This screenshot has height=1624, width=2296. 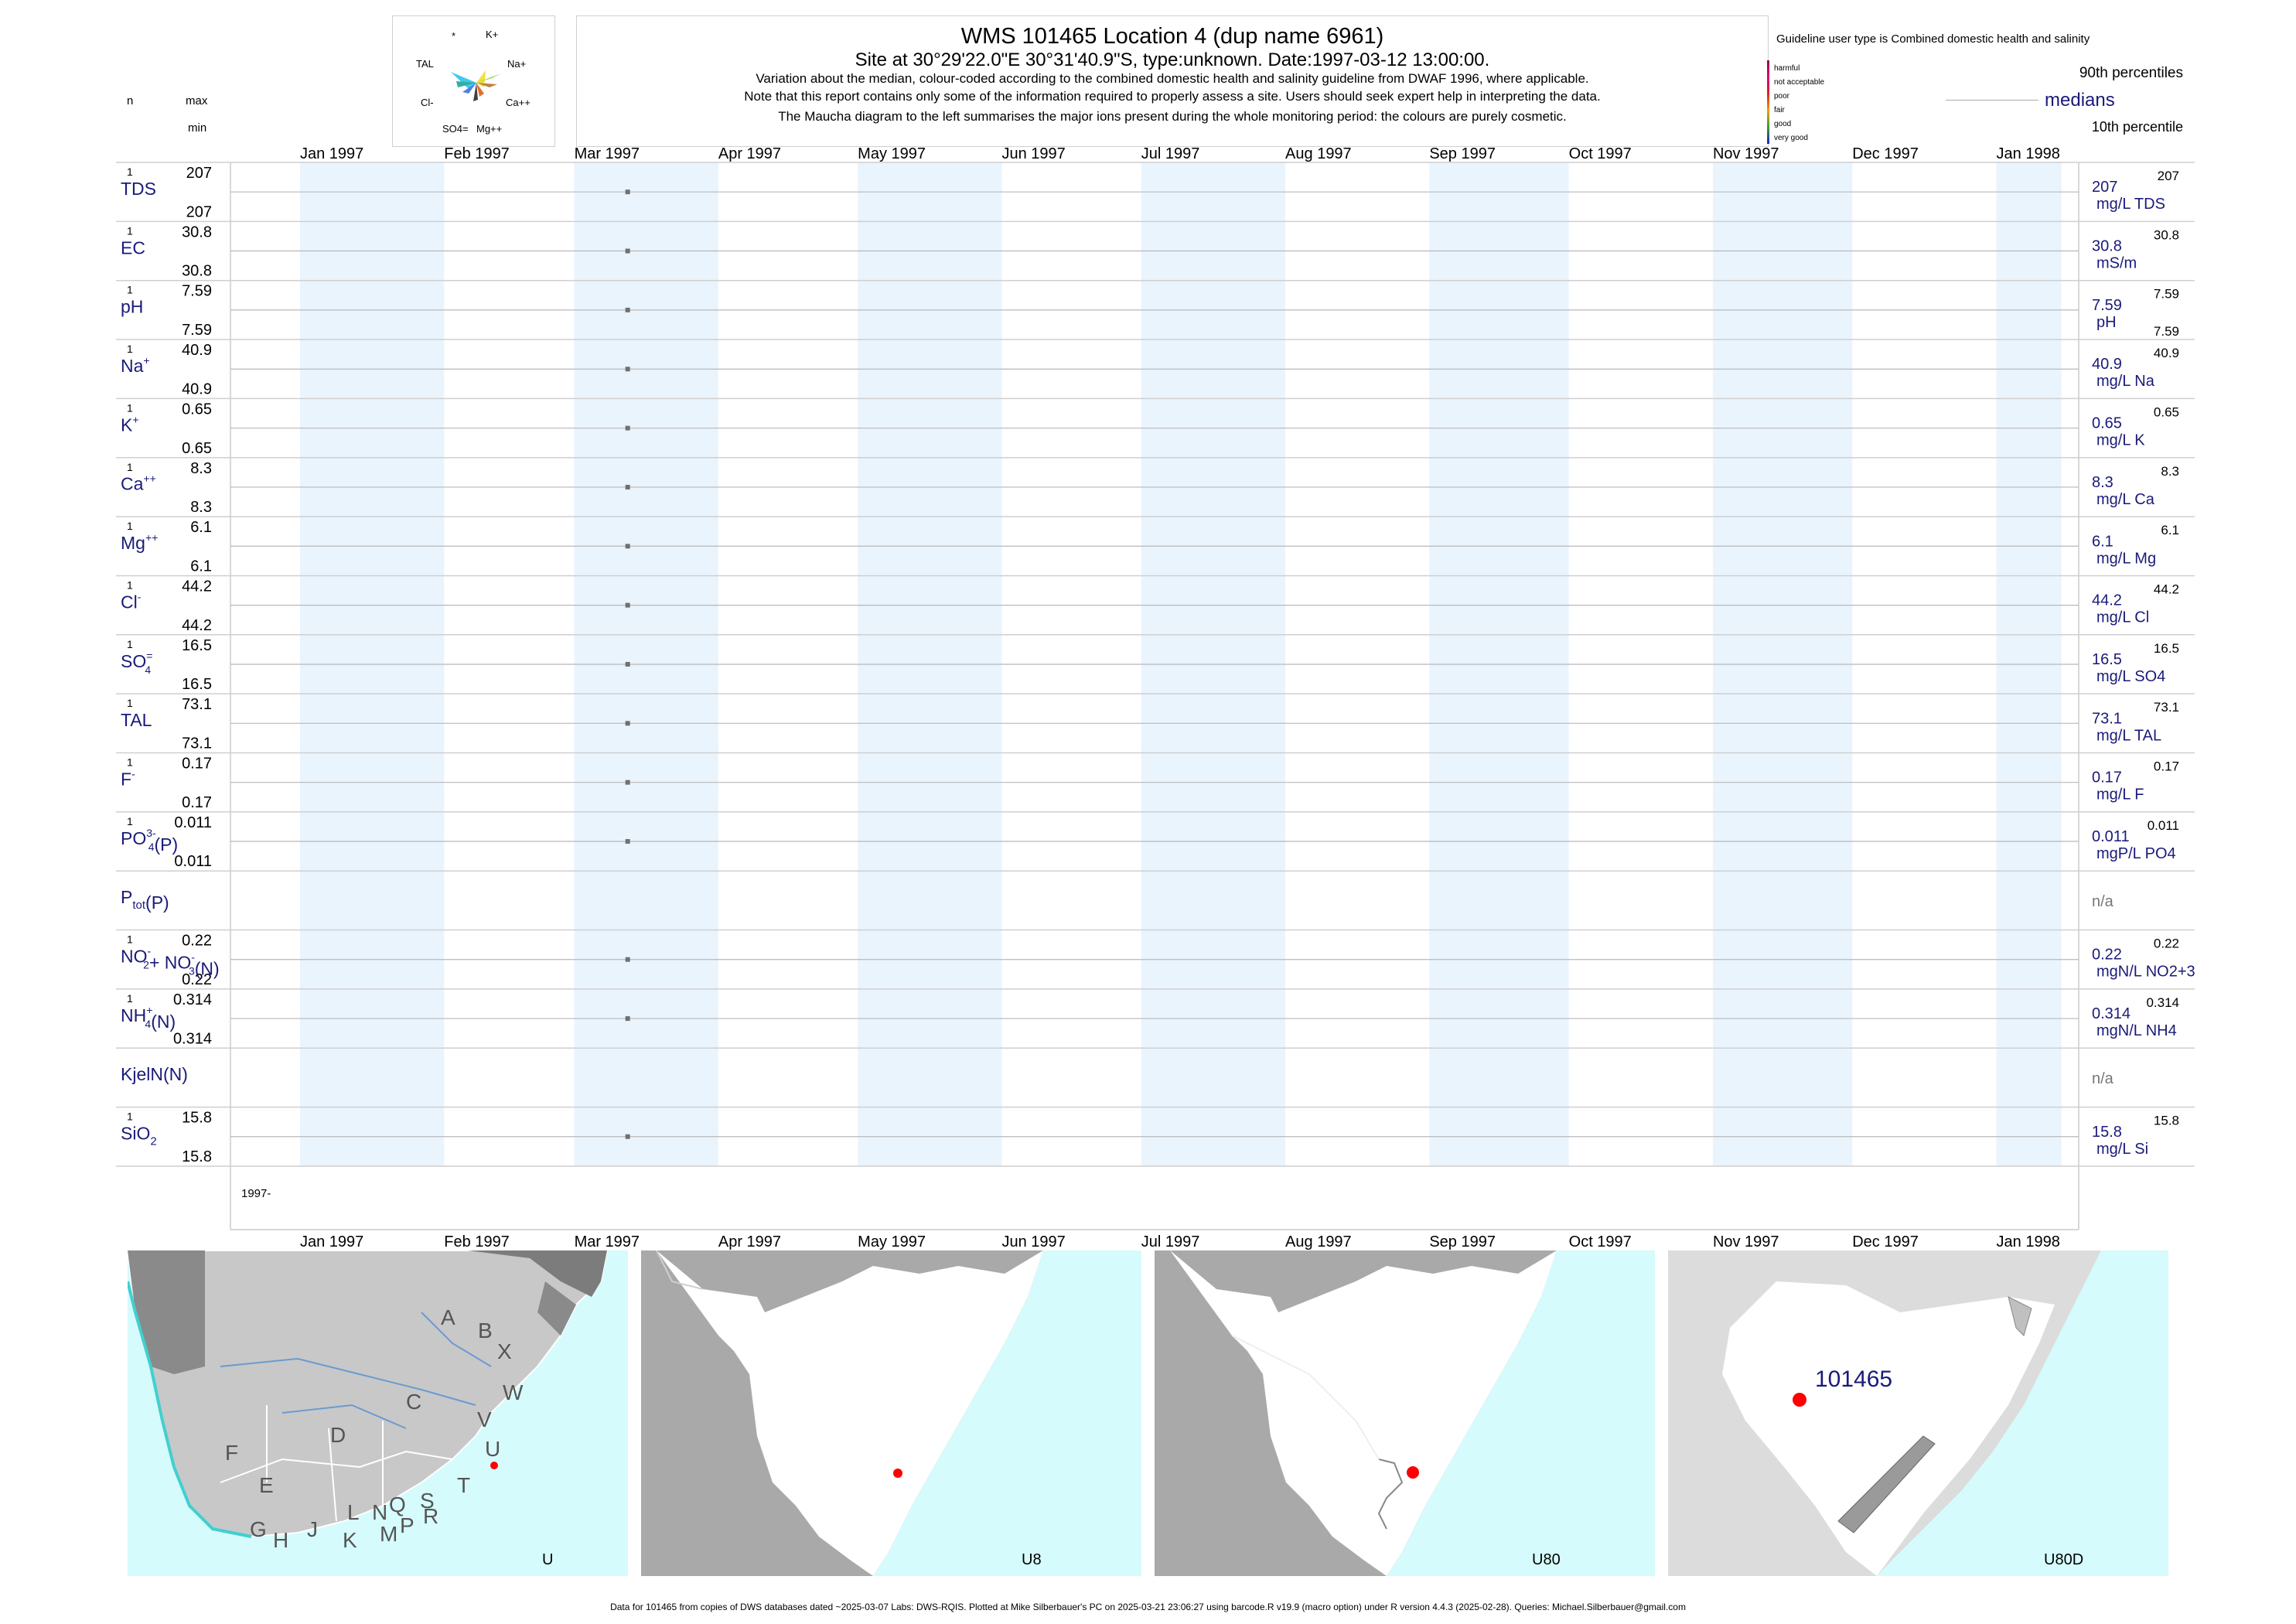 I want to click on row-min: 0.17, so click(x=197, y=802).